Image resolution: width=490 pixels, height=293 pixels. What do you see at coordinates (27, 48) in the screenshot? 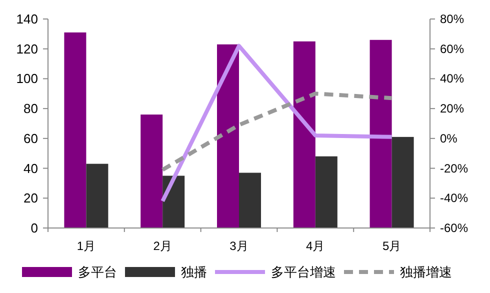
I see `y-tick-label: 120` at bounding box center [27, 48].